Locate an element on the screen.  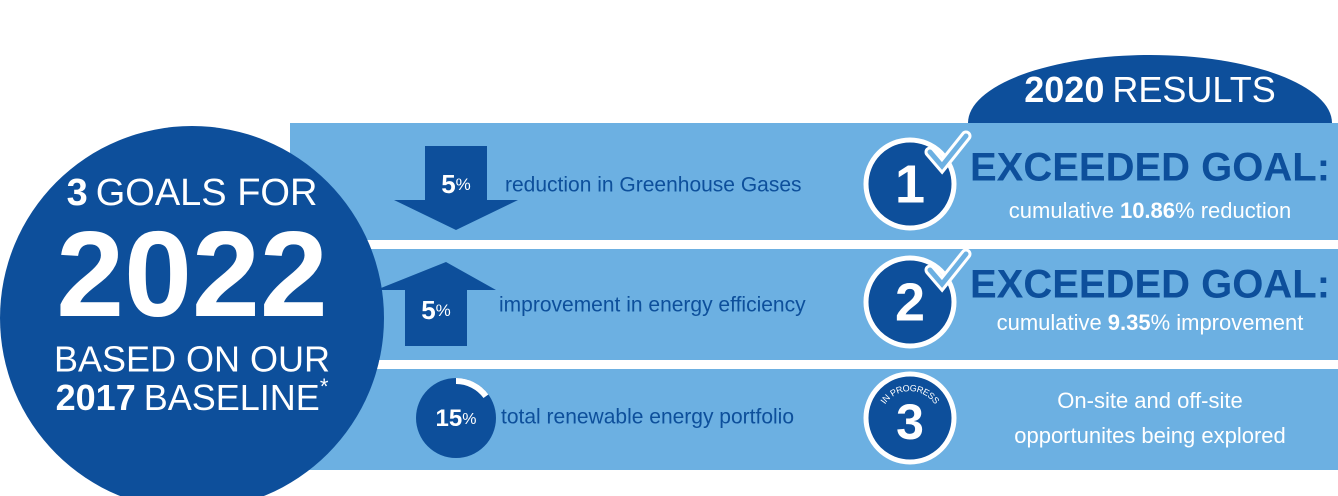
number-badges: 1 2 3 IN PROGRESS is located at coordinates (917, 297).